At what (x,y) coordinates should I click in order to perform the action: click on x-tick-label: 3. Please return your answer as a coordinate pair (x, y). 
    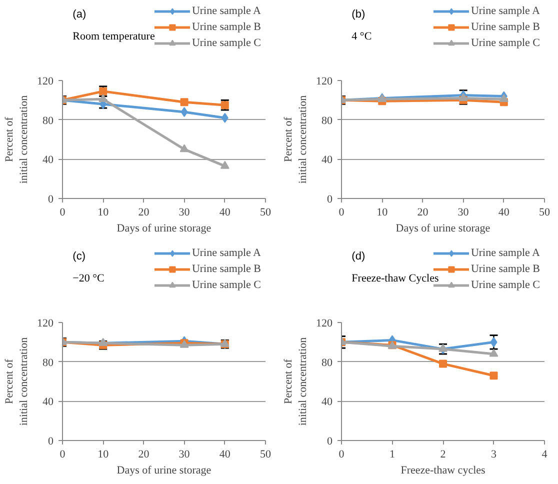
    Looking at the image, I should click on (494, 454).